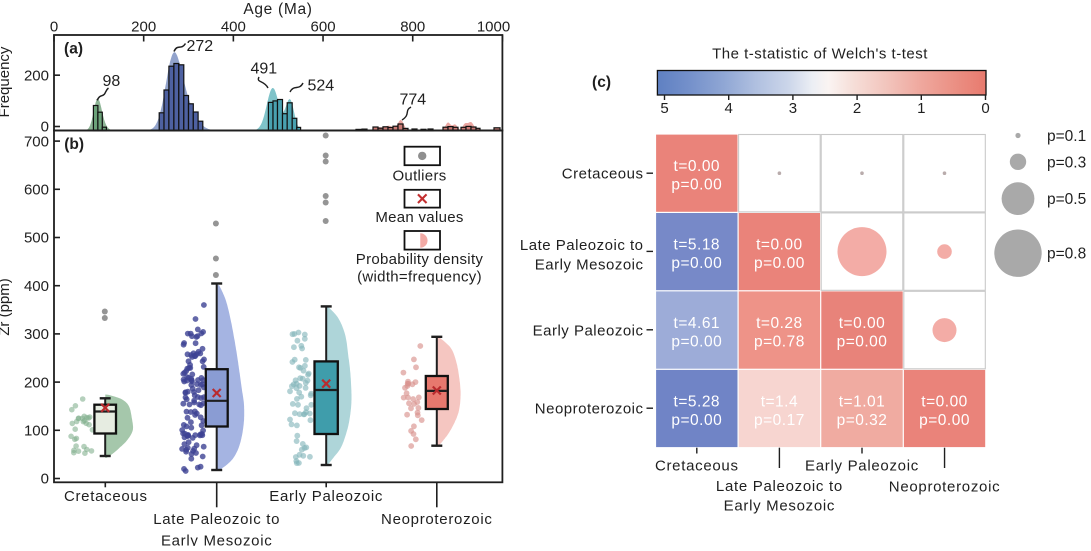  What do you see at coordinates (420, 259) in the screenshot?
I see `svg-text: Probability density` at bounding box center [420, 259].